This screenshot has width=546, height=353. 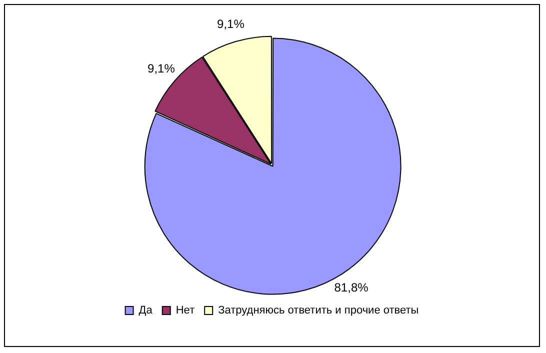 I want to click on data-label: 81,8%, so click(x=351, y=287).